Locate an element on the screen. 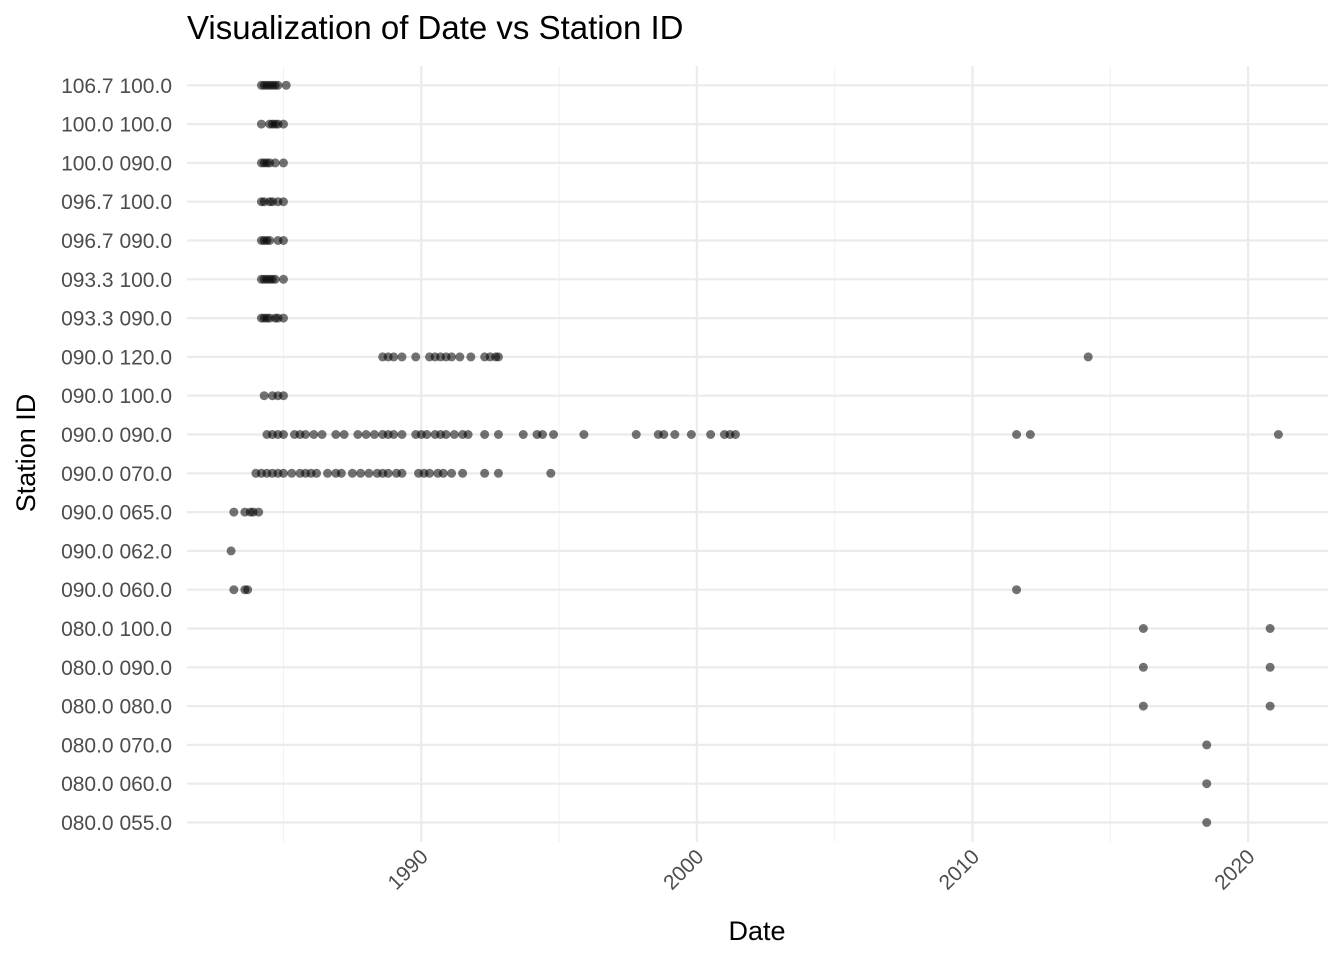 The width and height of the screenshot is (1344, 960). y-tick-label: 090.0 065.0 is located at coordinates (116, 513).